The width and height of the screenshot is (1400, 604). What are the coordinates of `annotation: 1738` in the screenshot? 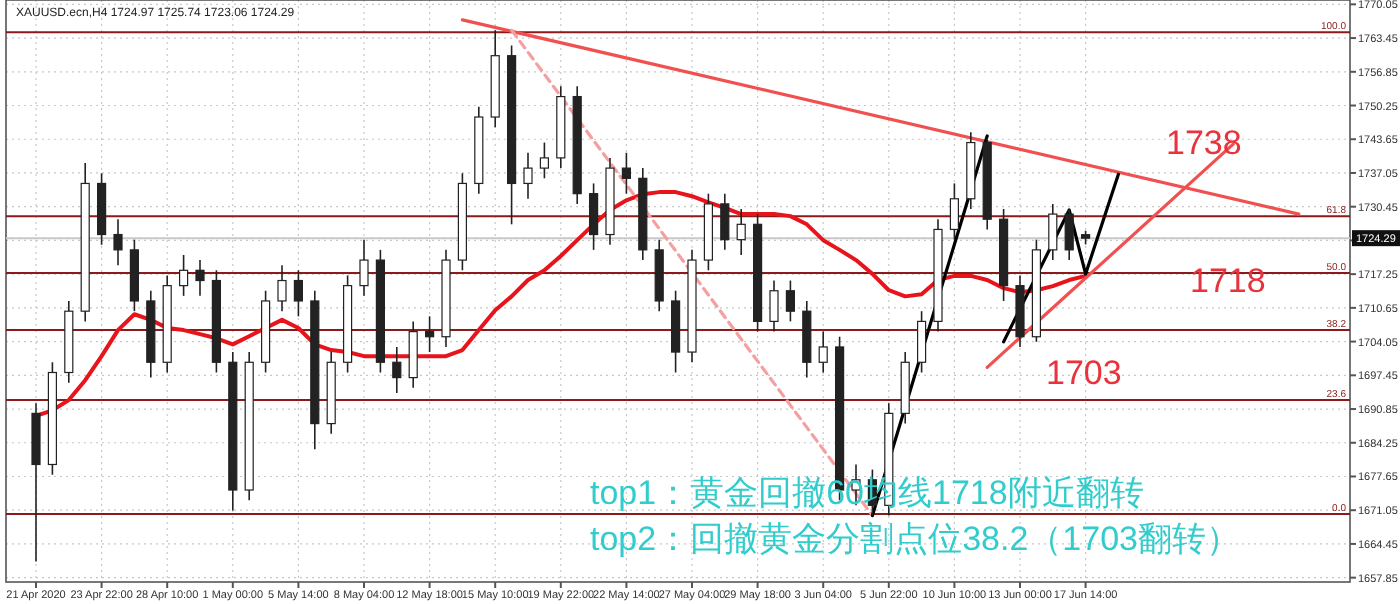 It's located at (1204, 143).